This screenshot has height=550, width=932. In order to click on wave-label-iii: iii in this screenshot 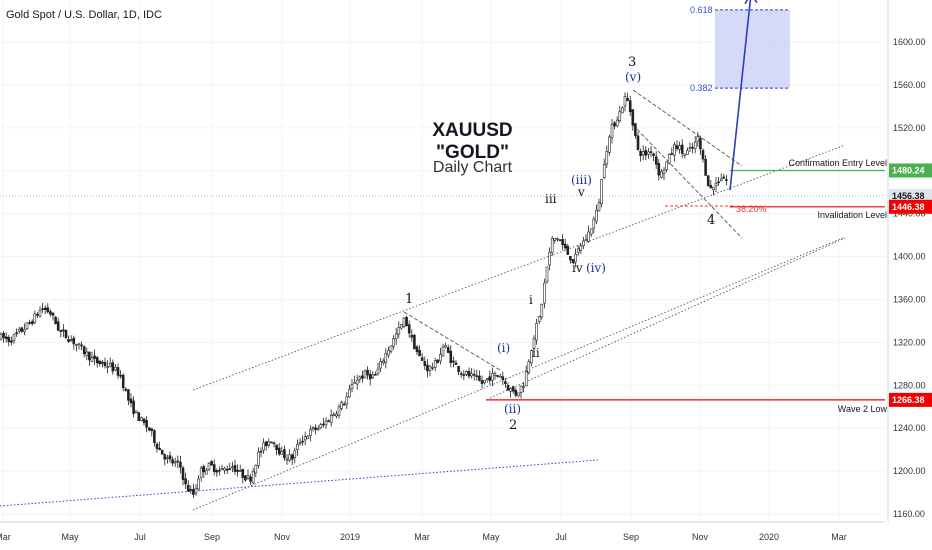, I will do `click(551, 199)`.